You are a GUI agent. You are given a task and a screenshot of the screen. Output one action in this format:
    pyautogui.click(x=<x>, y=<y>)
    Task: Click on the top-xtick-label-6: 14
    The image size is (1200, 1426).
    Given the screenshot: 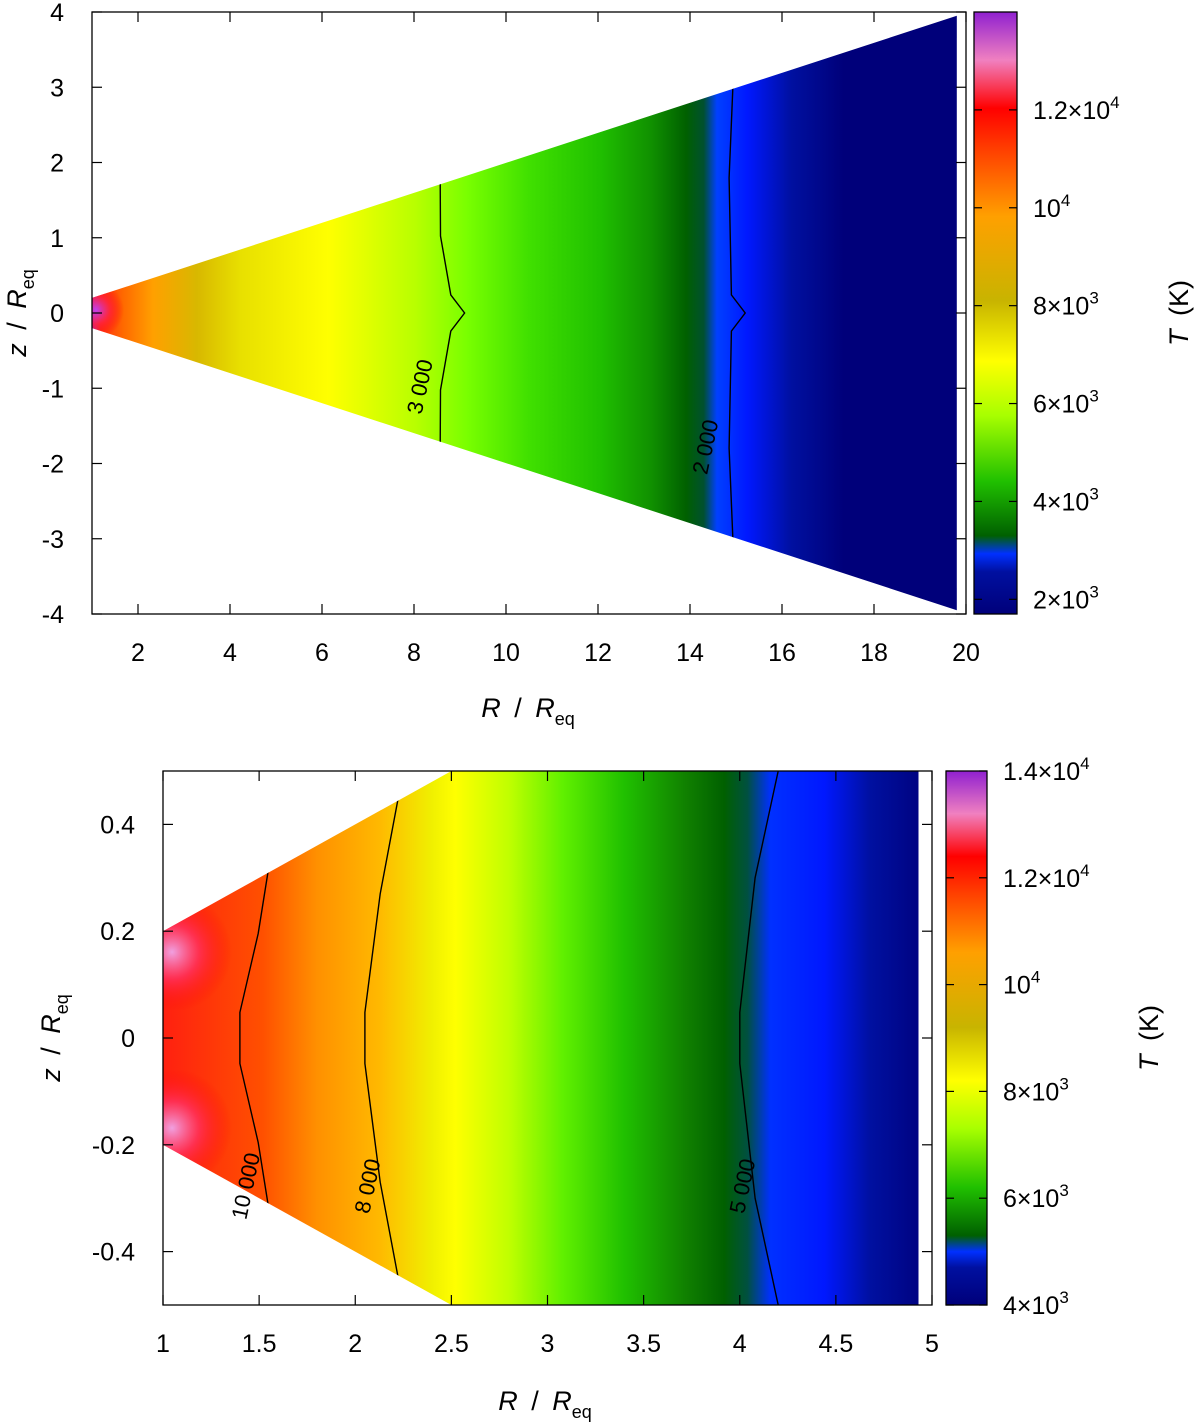 What is the action you would take?
    pyautogui.click(x=690, y=653)
    